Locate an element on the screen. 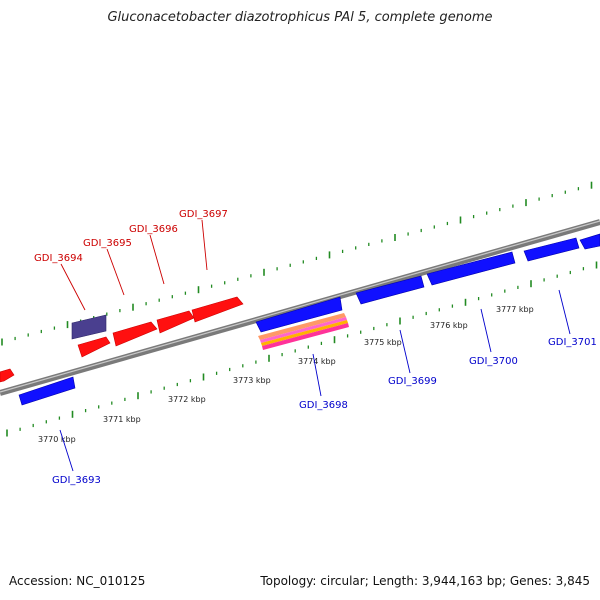  length-label: Length: is located at coordinates (395, 581).